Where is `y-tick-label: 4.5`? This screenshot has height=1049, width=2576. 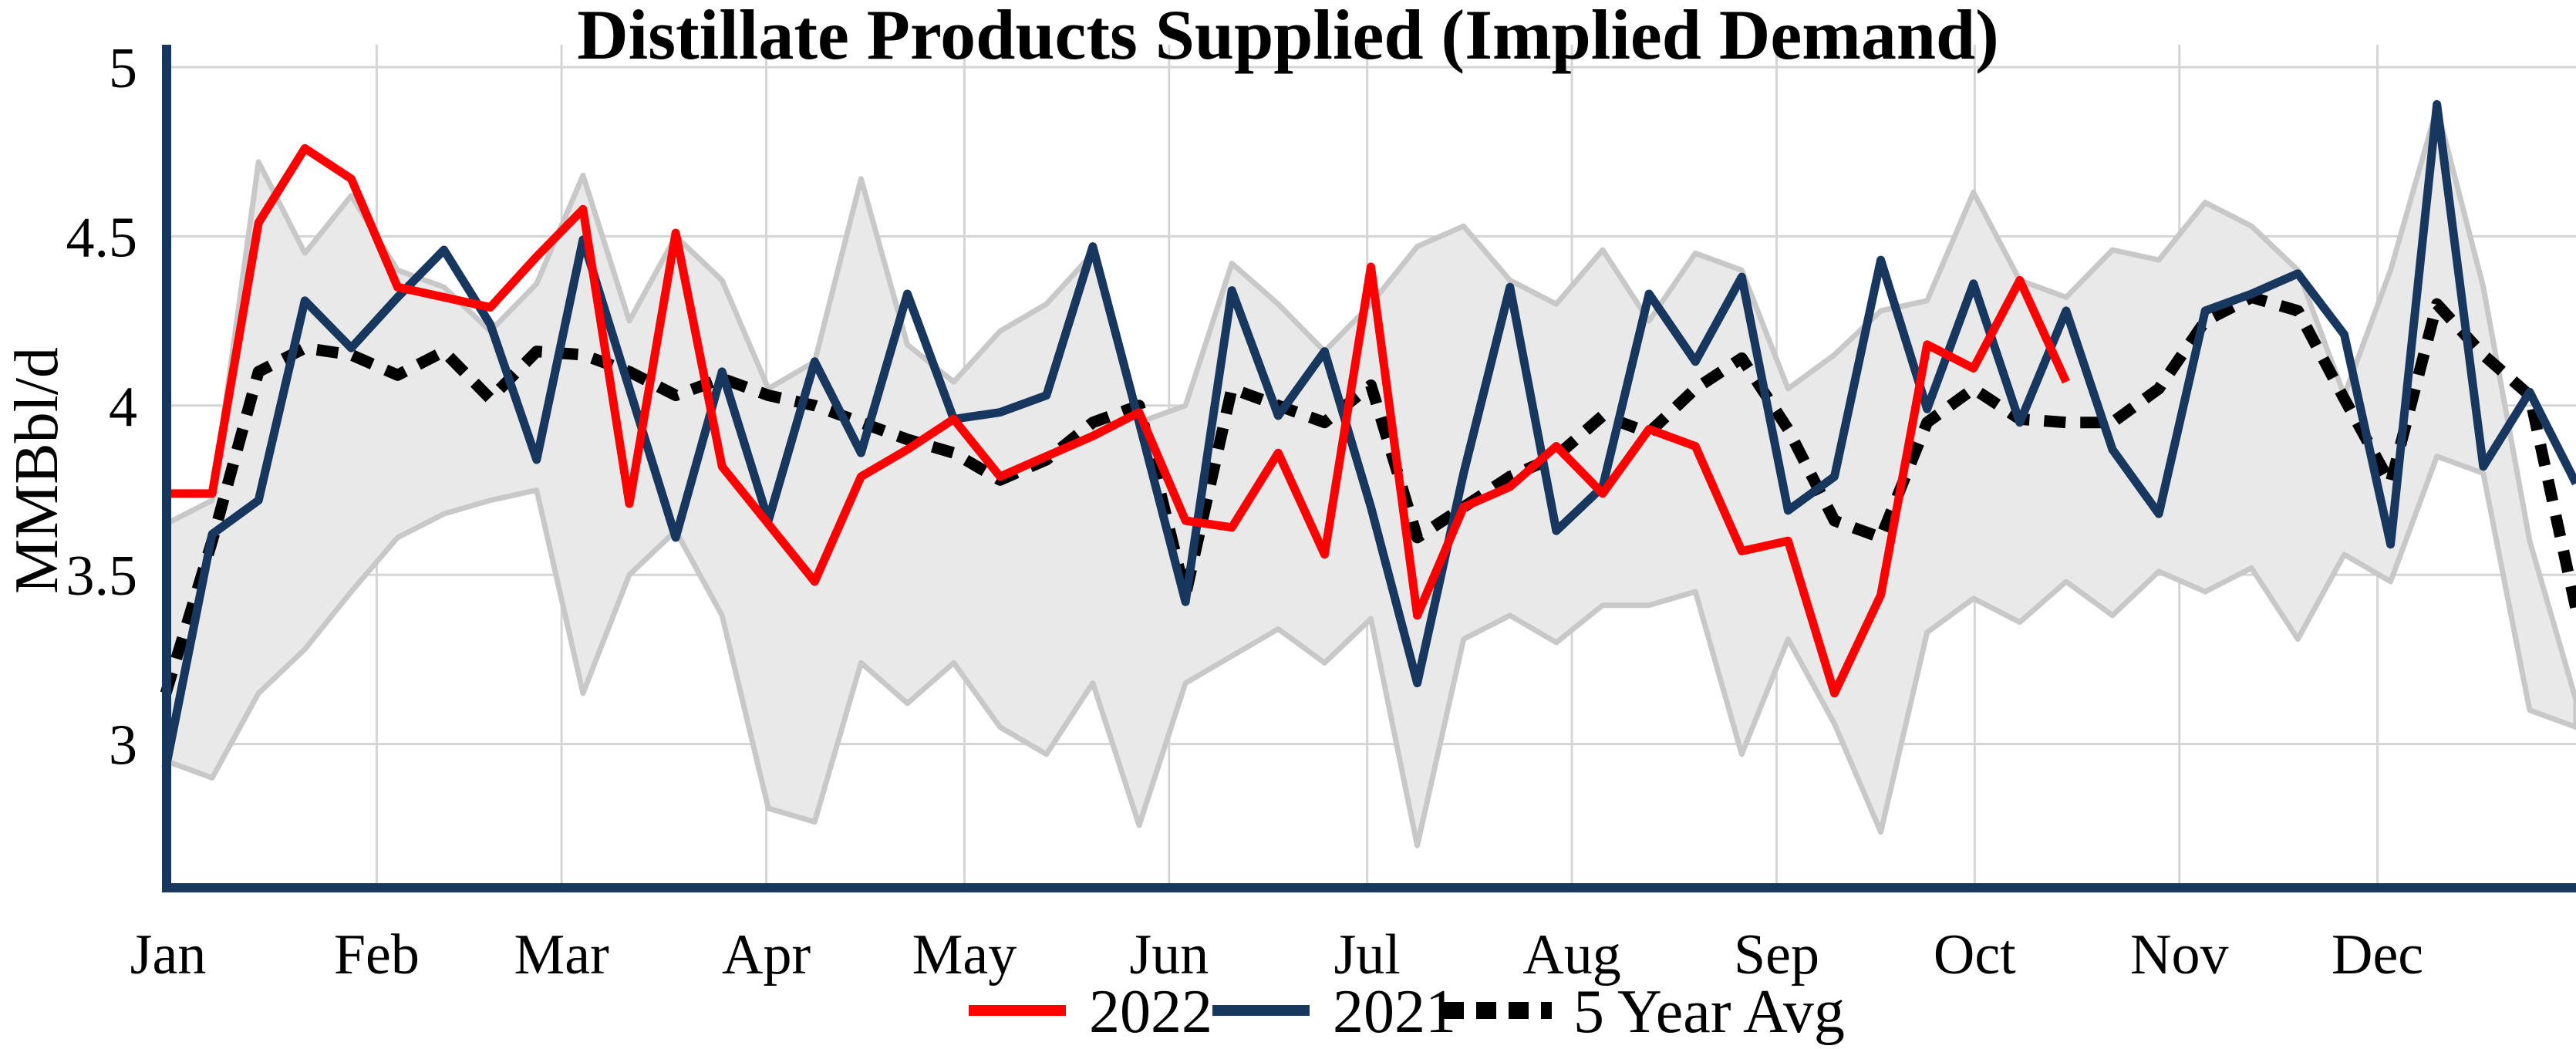
y-tick-label: 4.5 is located at coordinates (102, 238).